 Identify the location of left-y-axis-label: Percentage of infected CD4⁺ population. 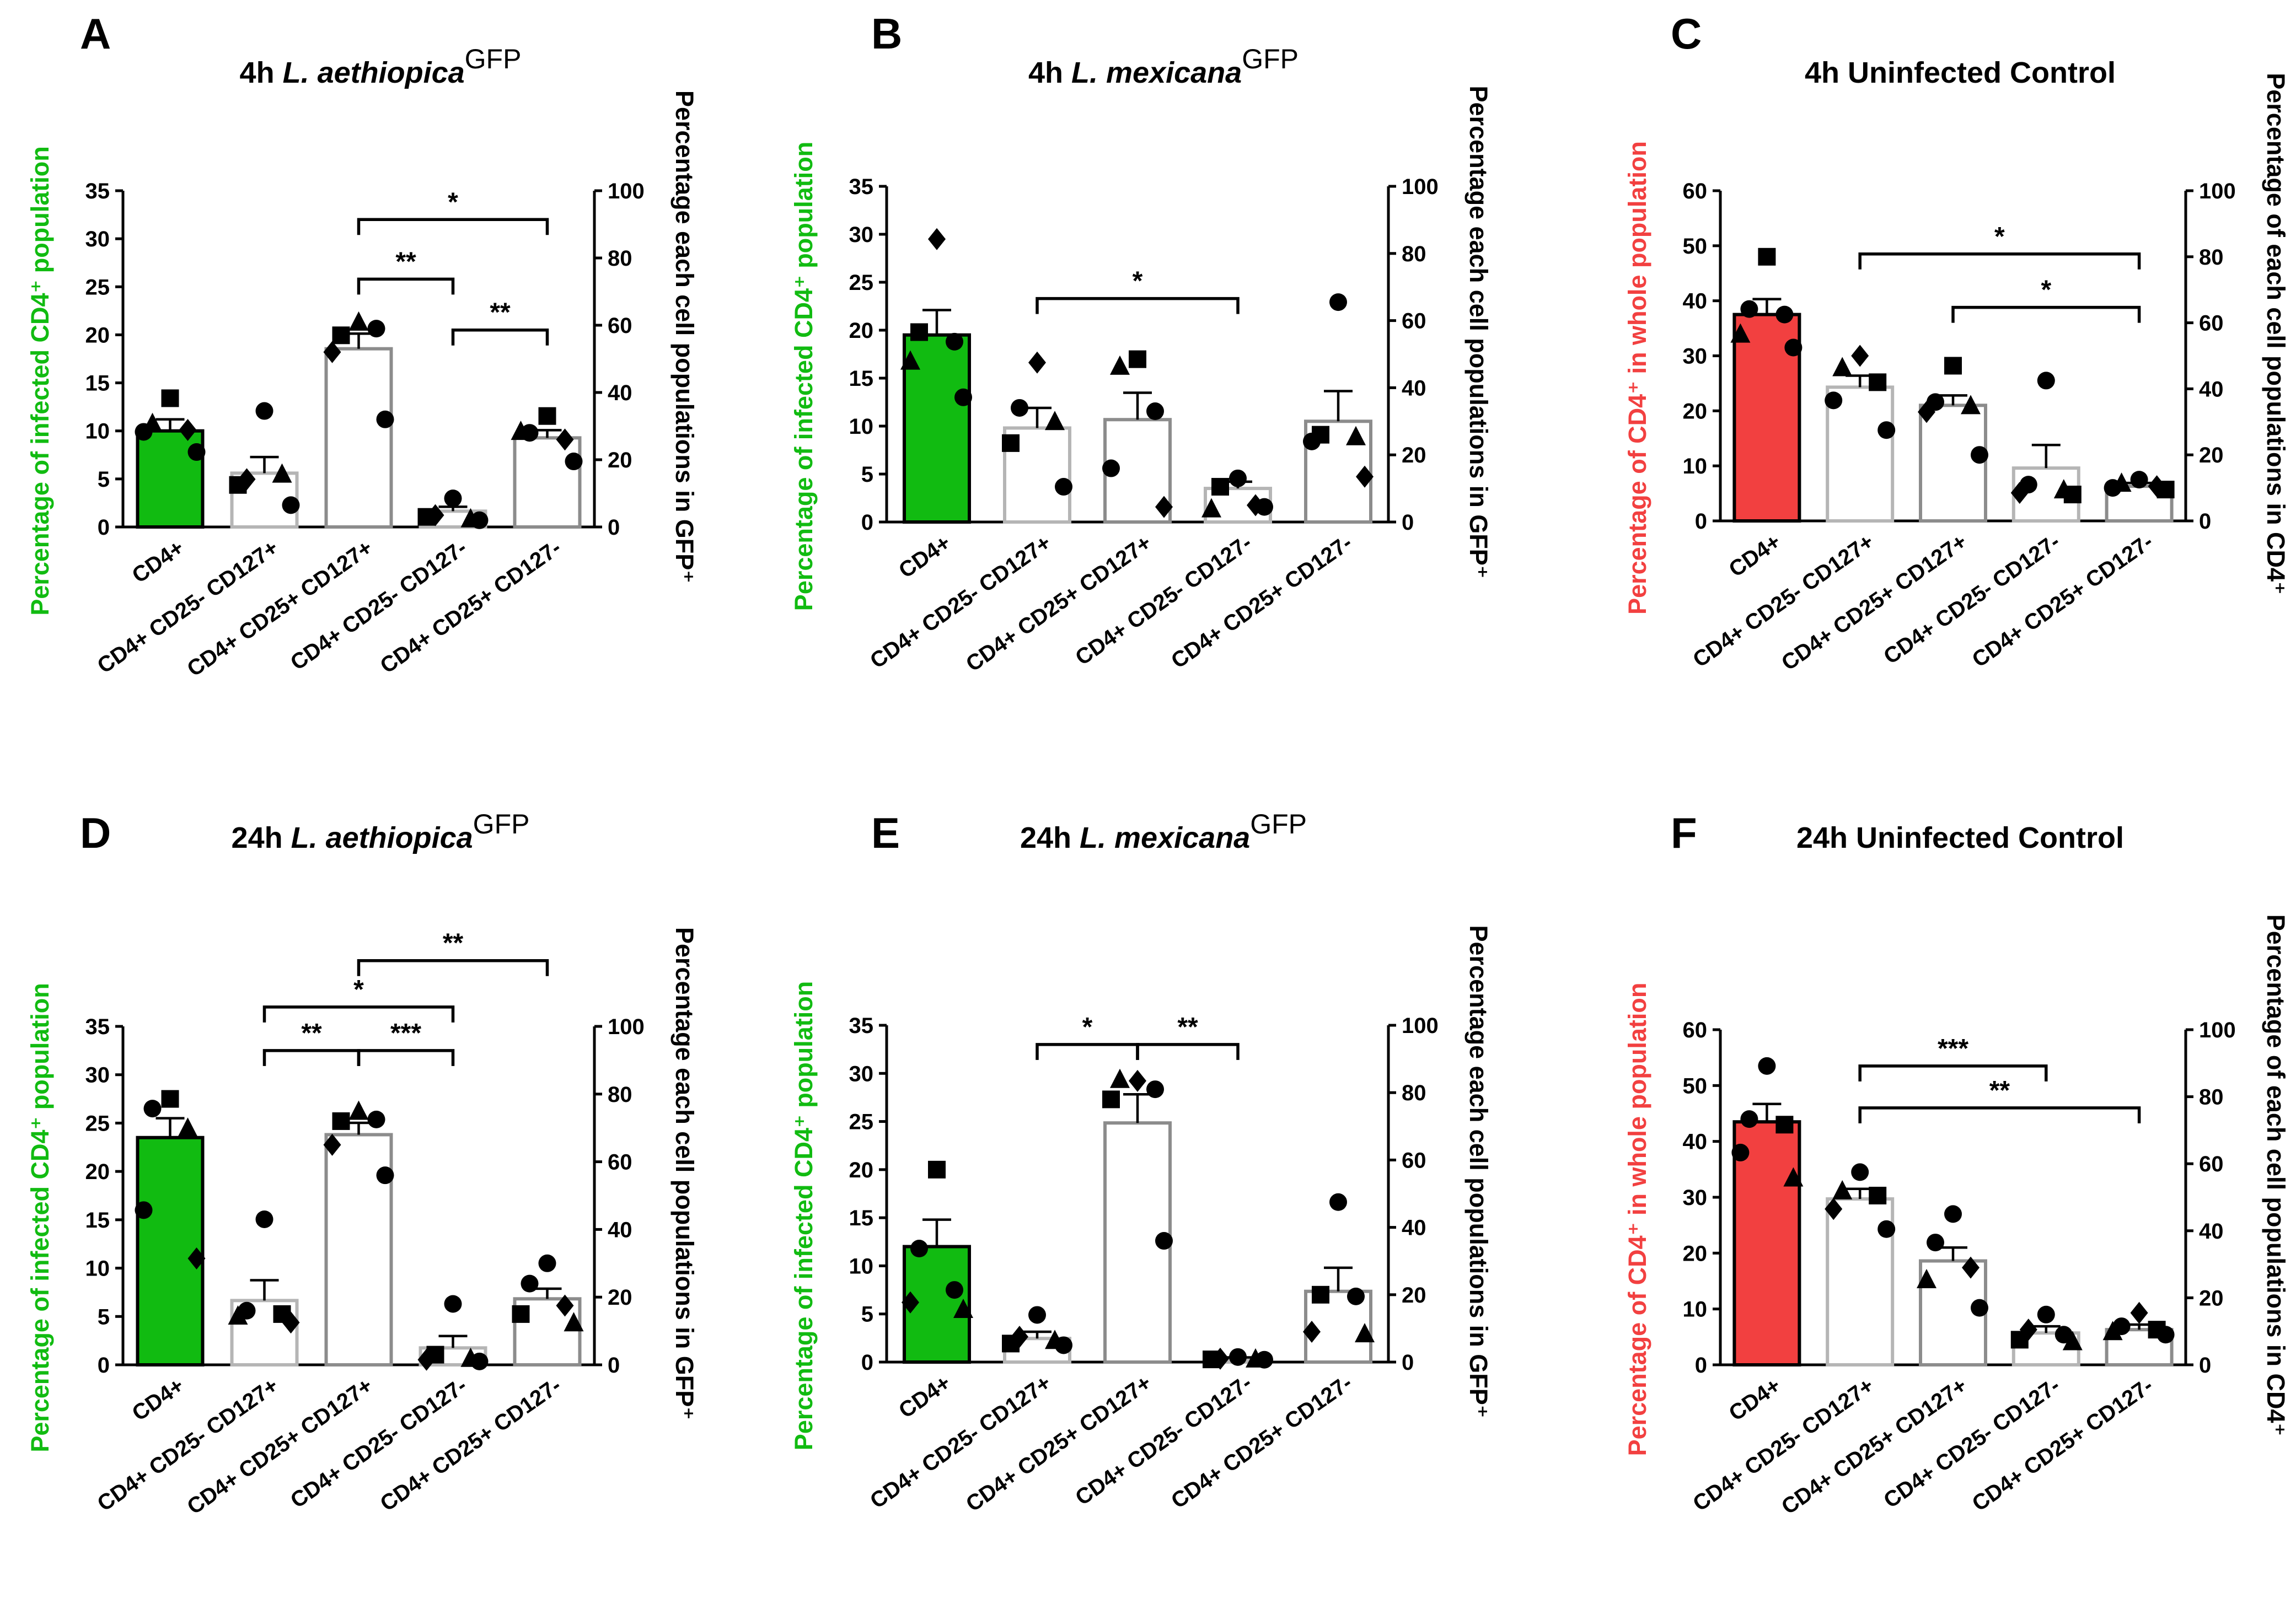
(804, 1215).